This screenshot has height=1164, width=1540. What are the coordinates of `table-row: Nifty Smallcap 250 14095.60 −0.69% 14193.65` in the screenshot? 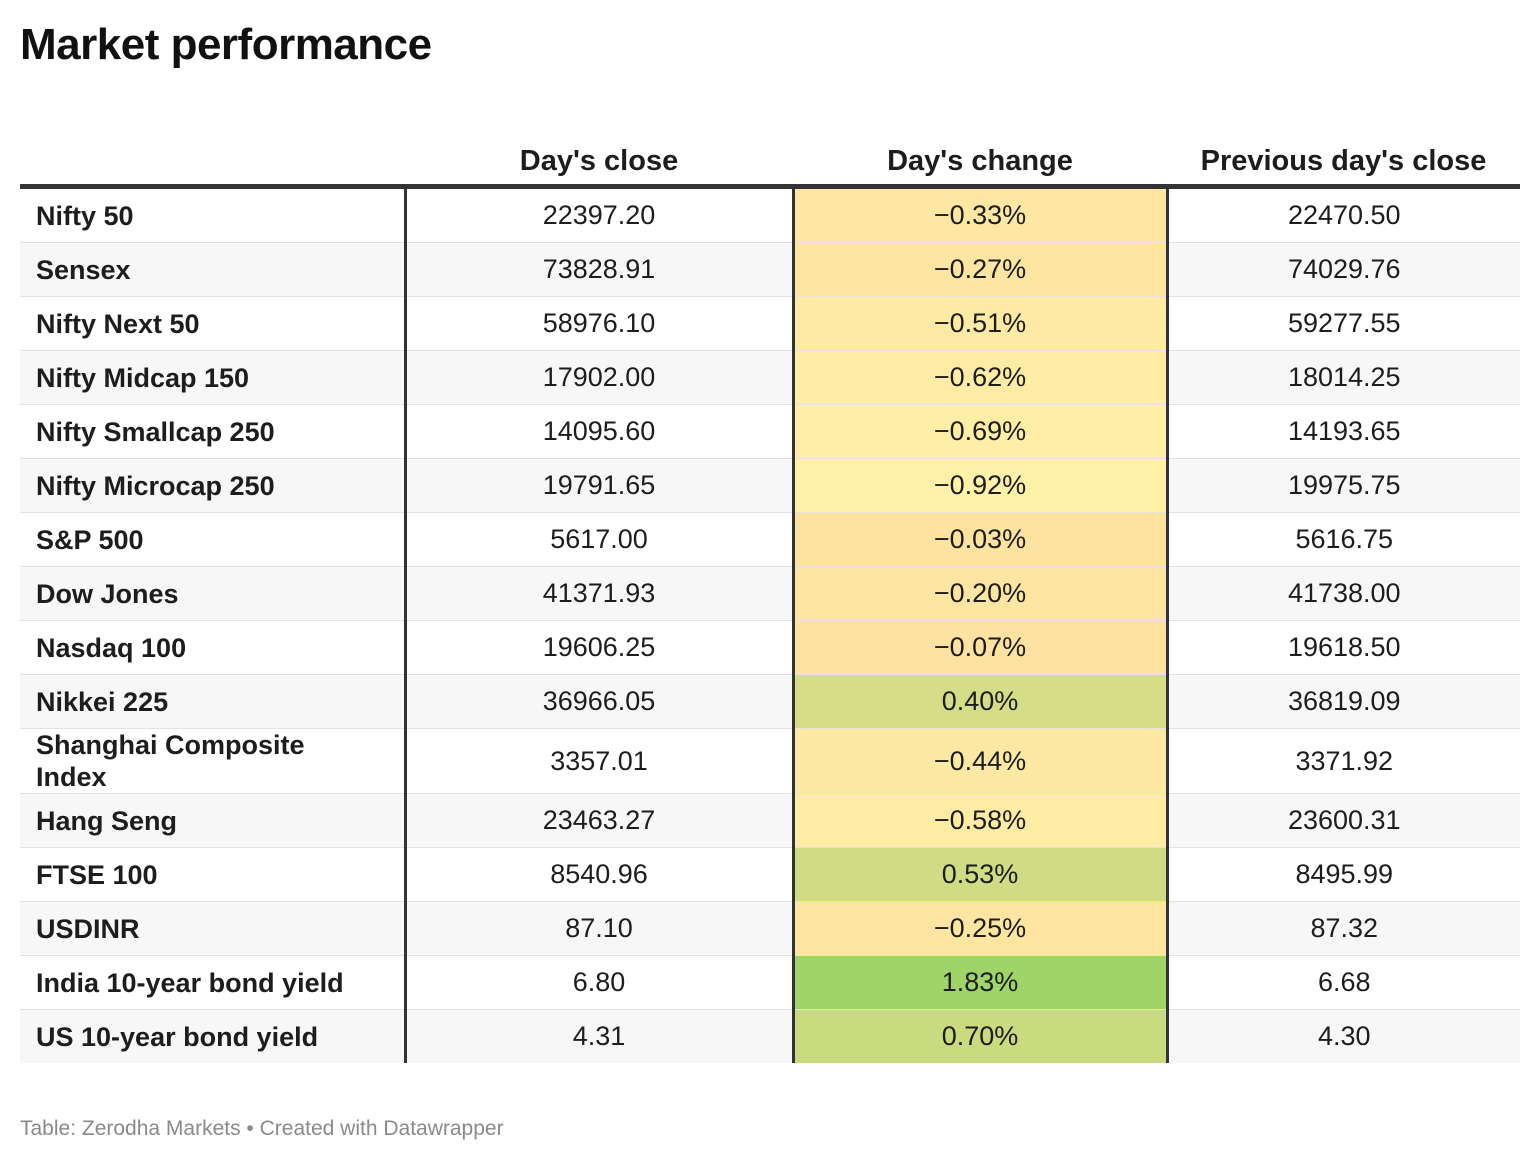 It's located at (770, 431).